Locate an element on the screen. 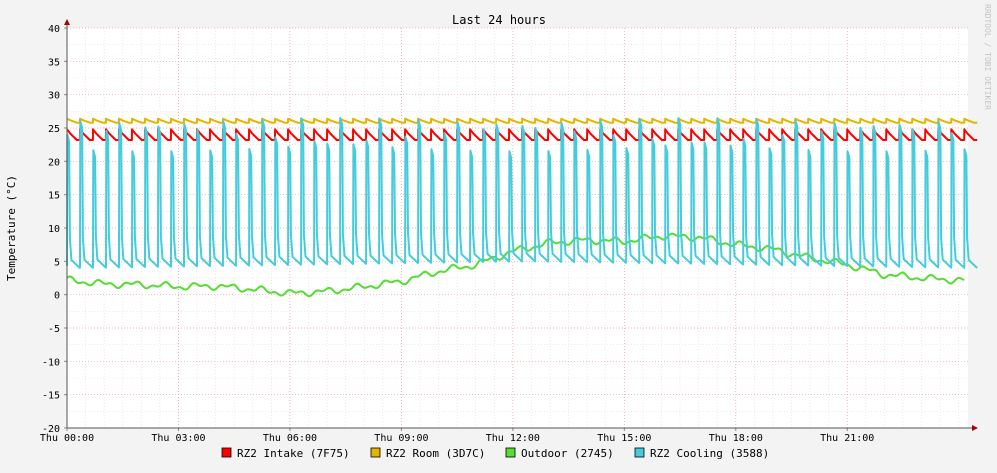 The height and width of the screenshot is (473, 997). y-tick-label: 30 is located at coordinates (54, 96).